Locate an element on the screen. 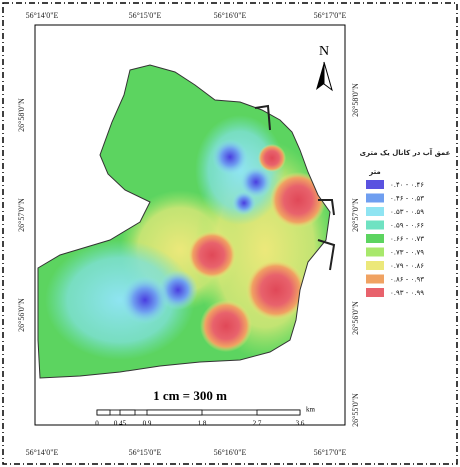 The width and height of the screenshot is (460, 467). top-coord: 56°16'0"E is located at coordinates (230, 15).